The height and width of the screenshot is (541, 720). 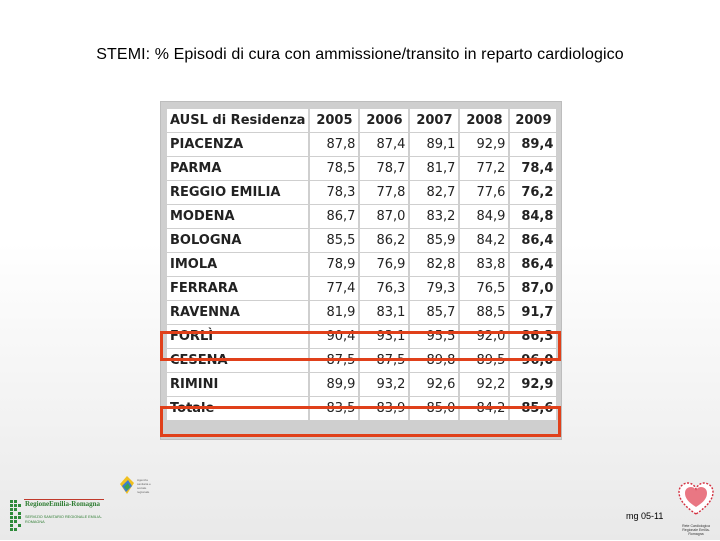 What do you see at coordinates (63, 504) in the screenshot?
I see `region-logo-text: RegioneEmilia-Romagna` at bounding box center [63, 504].